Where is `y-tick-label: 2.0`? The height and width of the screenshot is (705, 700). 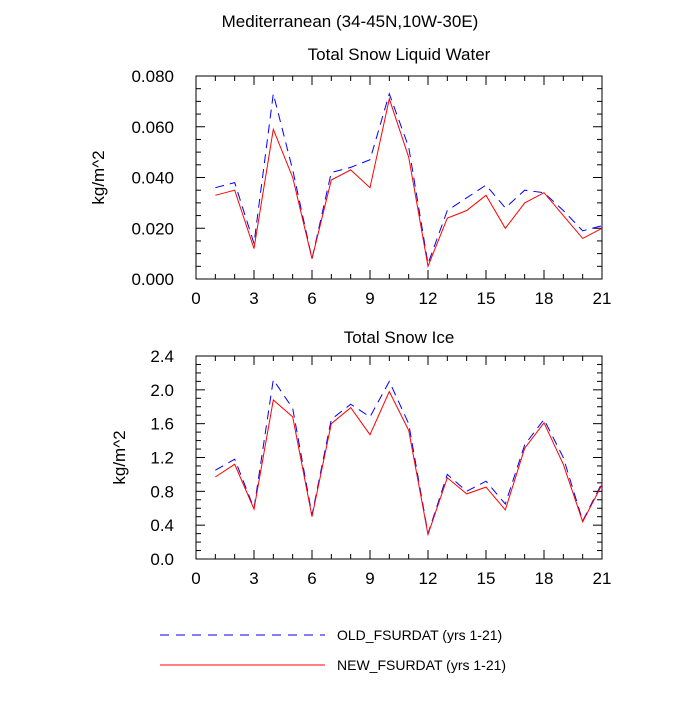
y-tick-label: 2.0 is located at coordinates (162, 390).